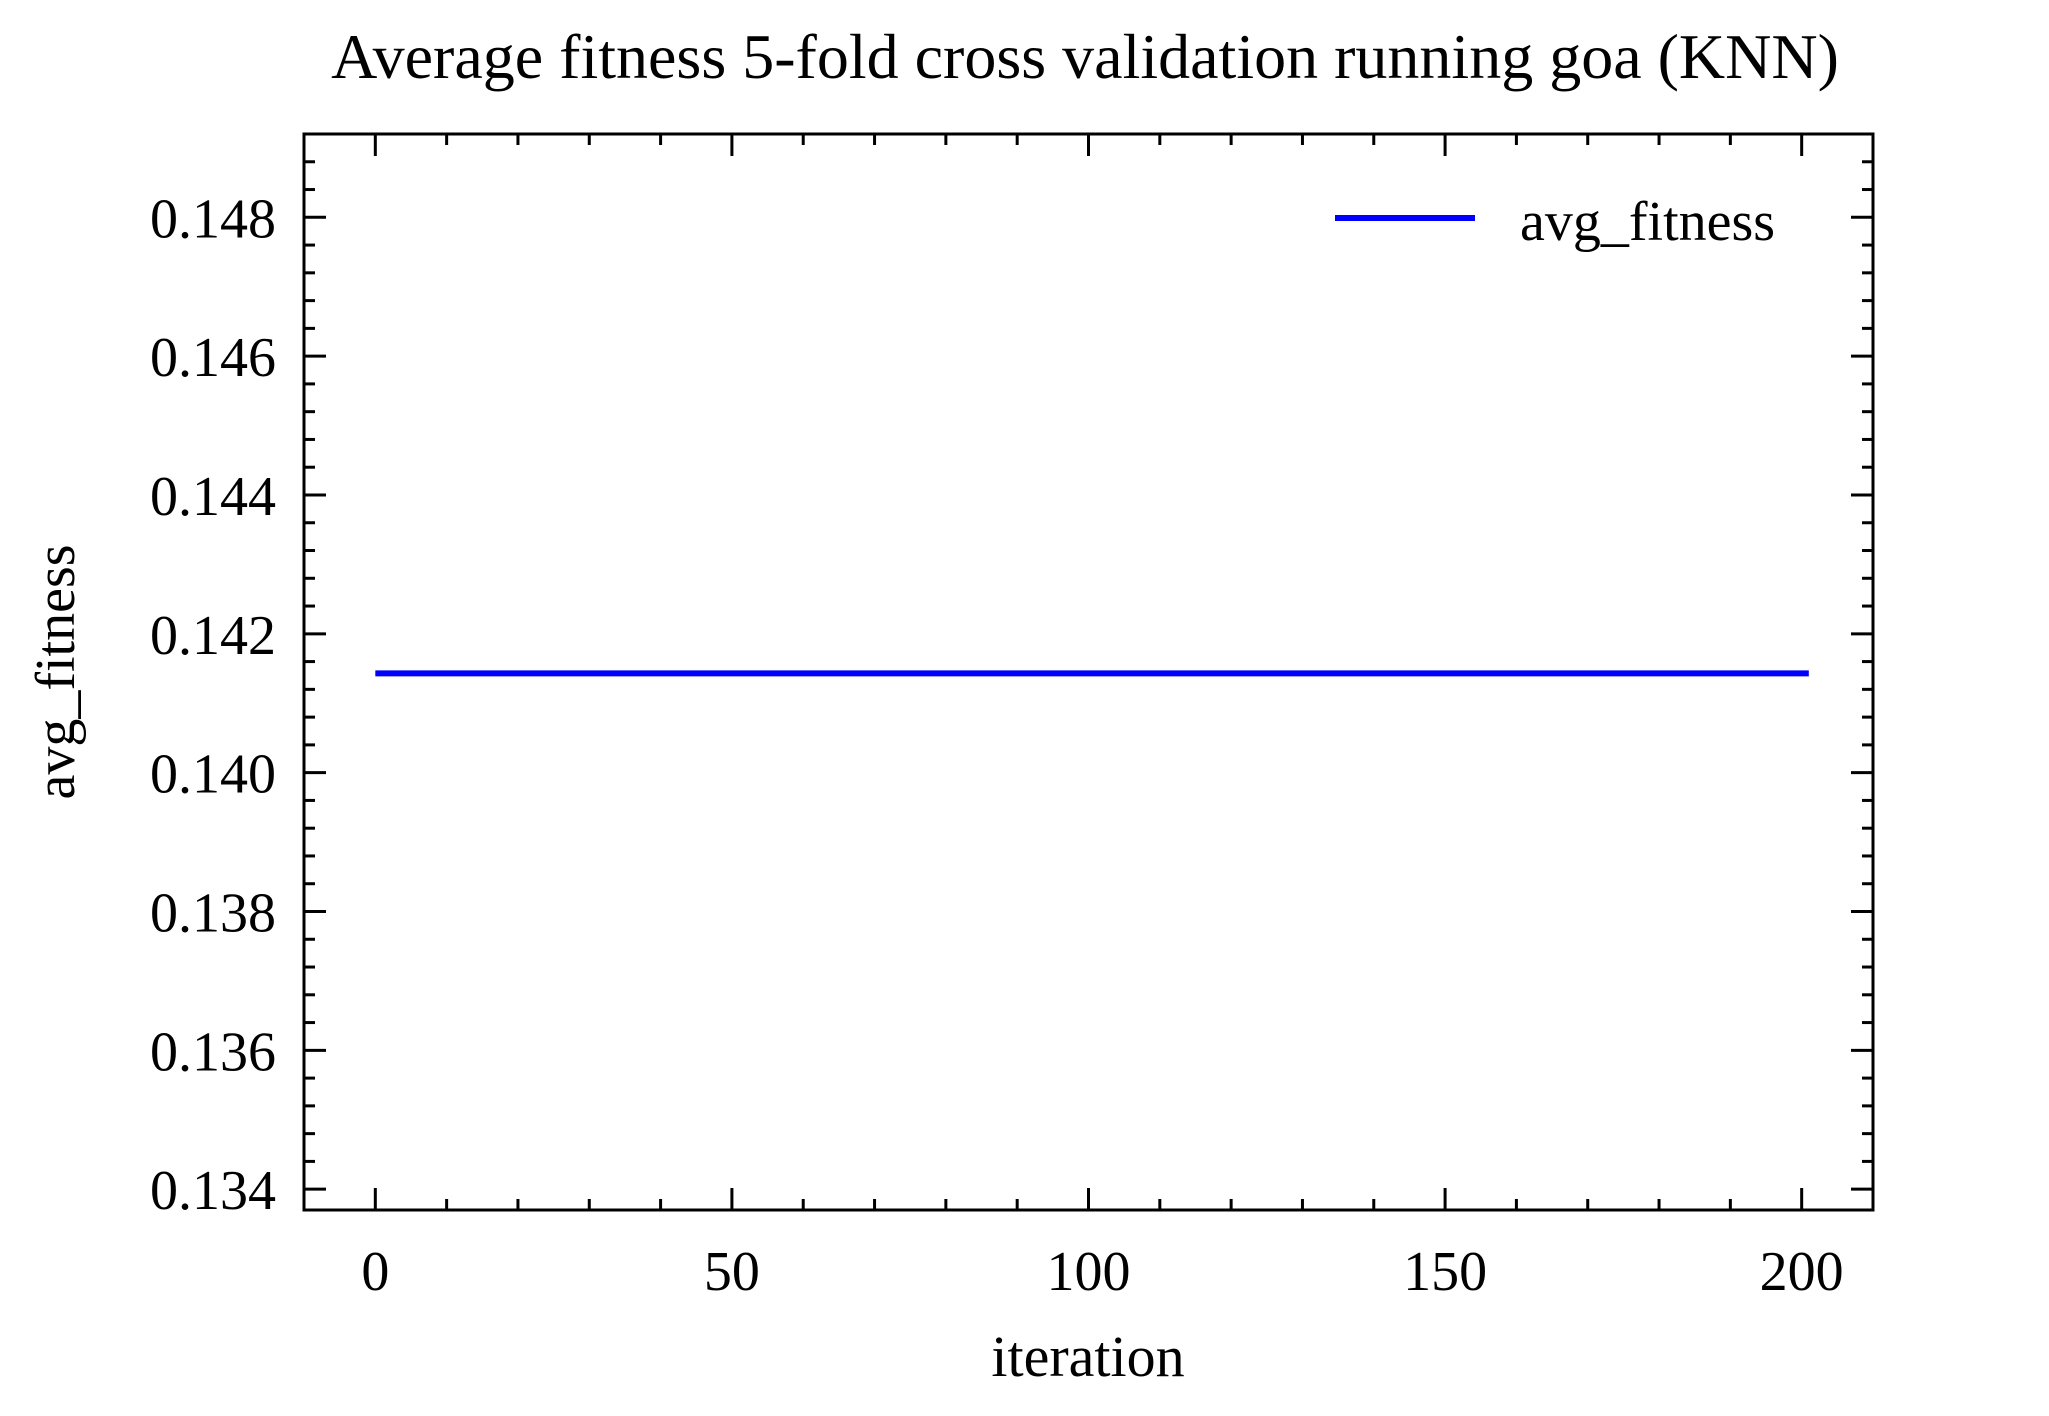  Describe the element at coordinates (1089, 1272) in the screenshot. I see `x-tick-label: 100` at that location.